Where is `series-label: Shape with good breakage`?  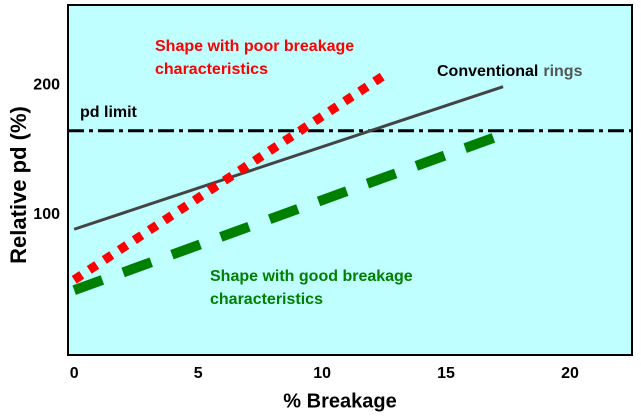 series-label: Shape with good breakage is located at coordinates (311, 276).